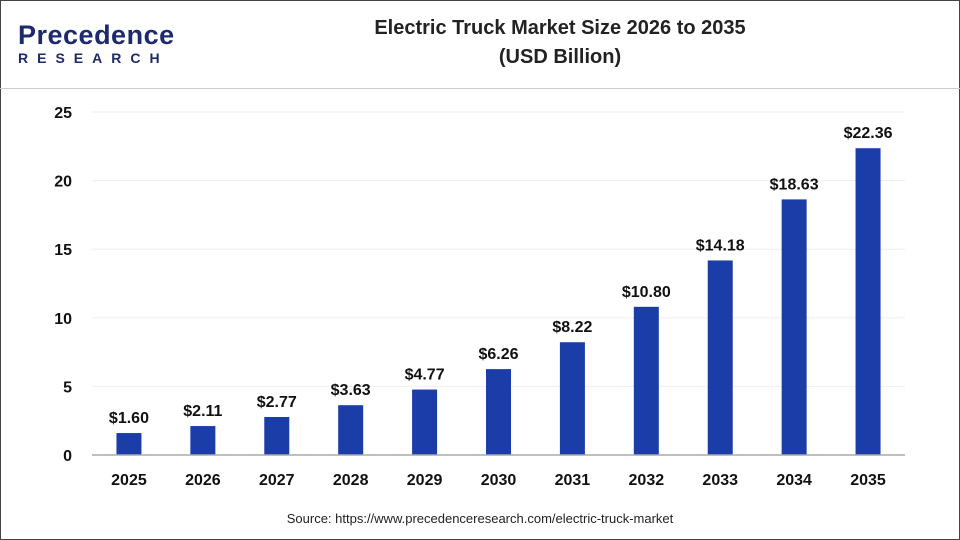 The height and width of the screenshot is (540, 960). What do you see at coordinates (277, 480) in the screenshot?
I see `x-tick-label: 2027` at bounding box center [277, 480].